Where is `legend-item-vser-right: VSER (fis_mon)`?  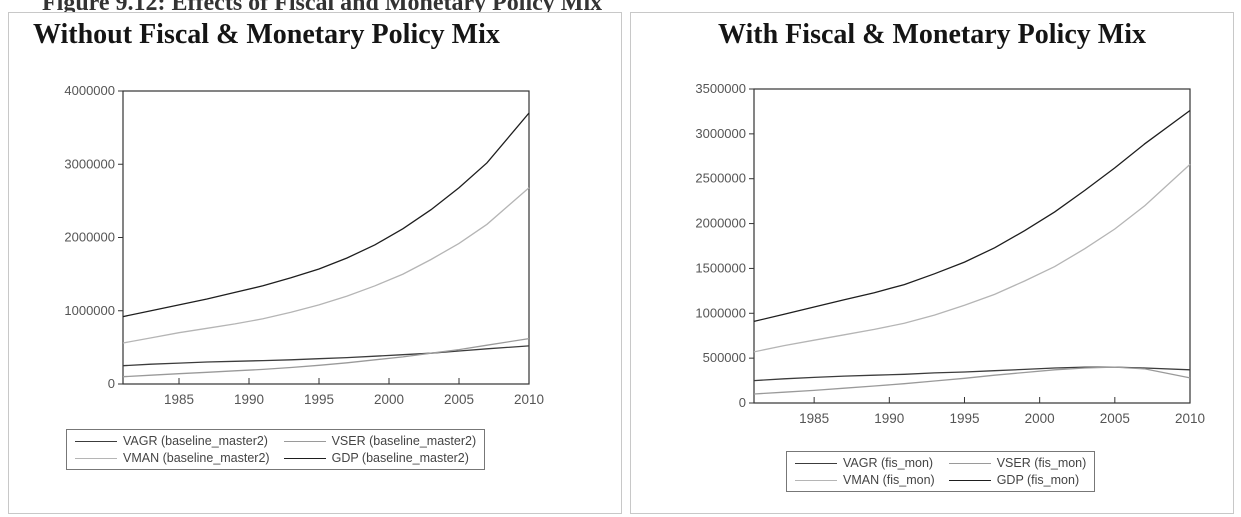 legend-item-vser-right: VSER (fis_mon) is located at coordinates (1017, 463).